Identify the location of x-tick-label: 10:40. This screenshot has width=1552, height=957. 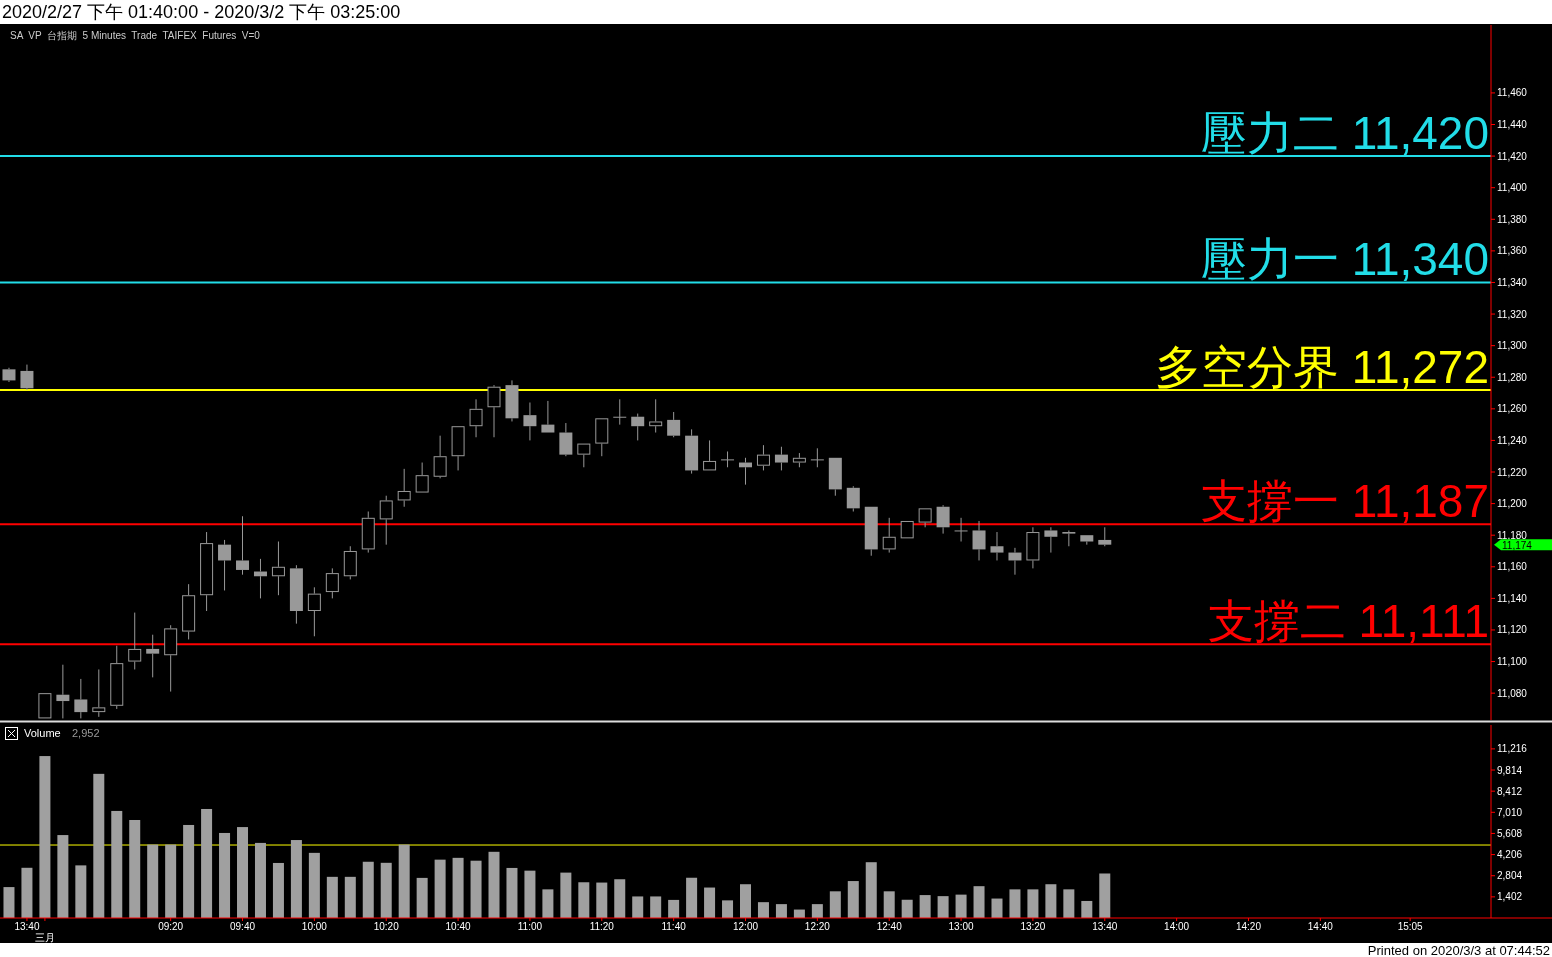
(458, 926).